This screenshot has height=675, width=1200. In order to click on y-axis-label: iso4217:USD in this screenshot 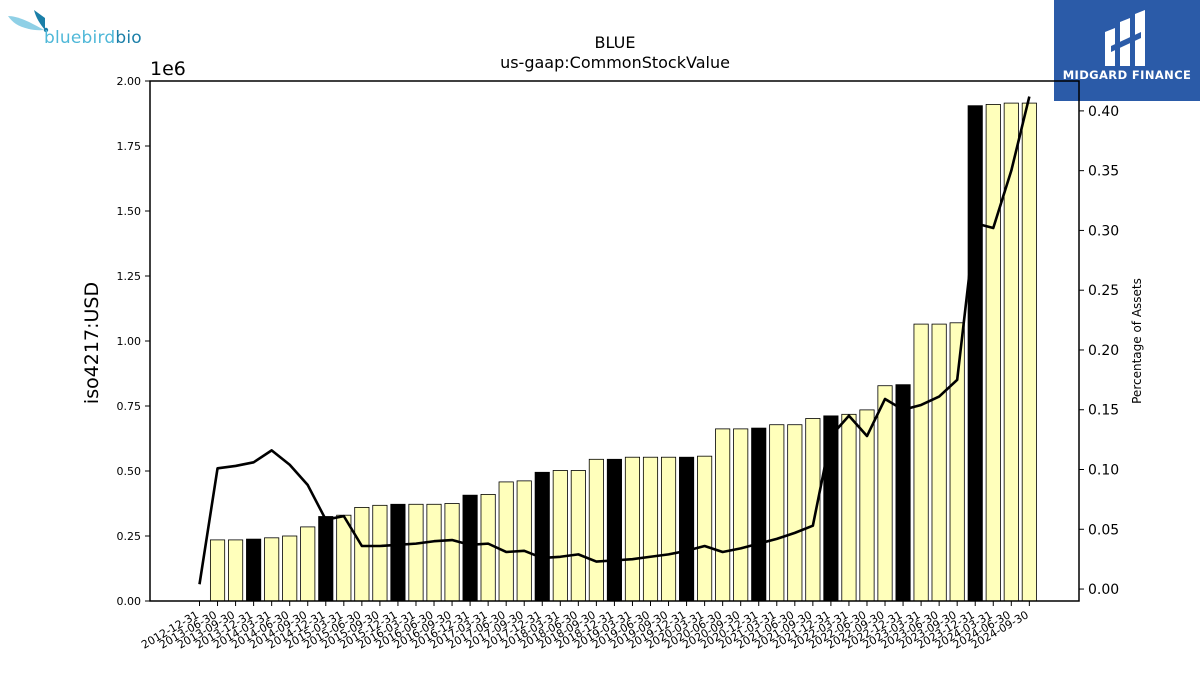, I will do `click(92, 343)`.